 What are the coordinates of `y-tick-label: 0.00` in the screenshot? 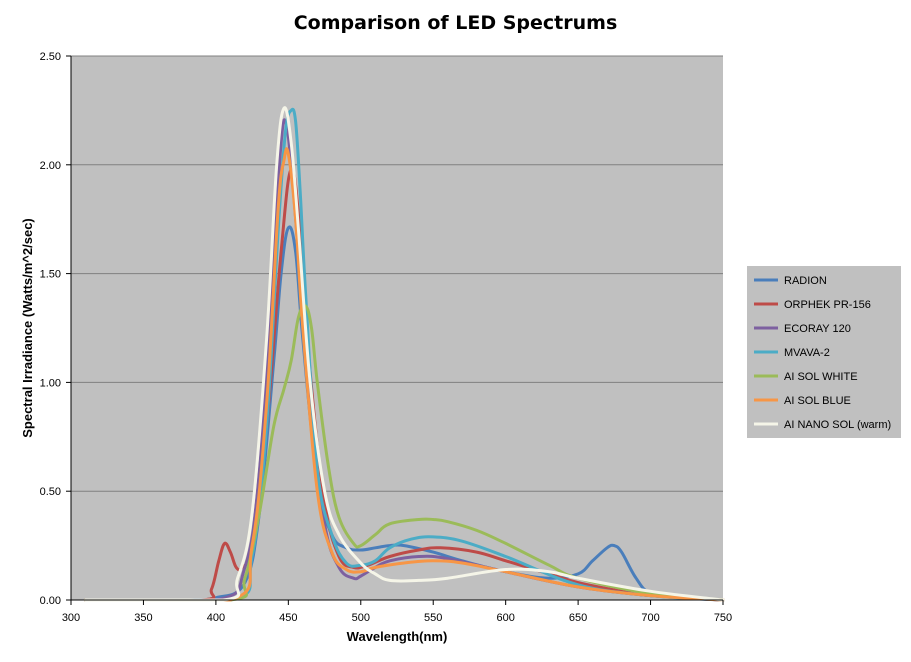 It's located at (50, 601).